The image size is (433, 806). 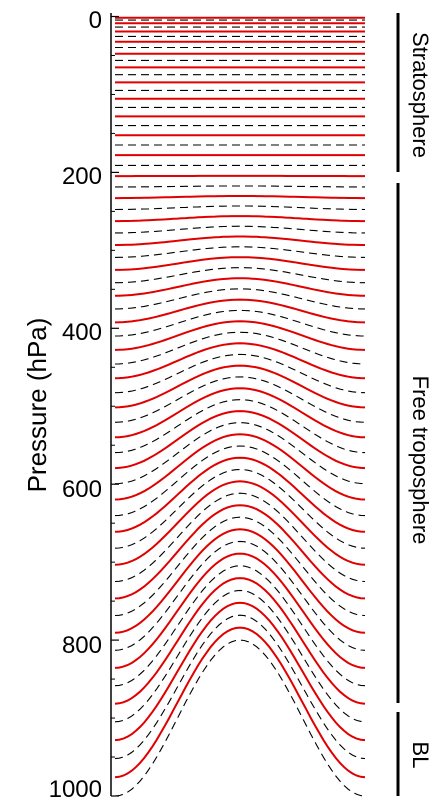 I want to click on stratosphere-label: Stratosphere, so click(x=420, y=95).